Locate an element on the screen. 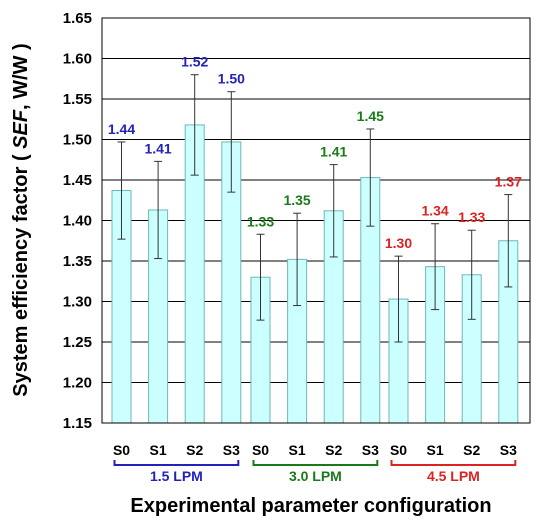  y-axis-title: System efficiency factor ( SEF, W/W ) is located at coordinates (21, 219).